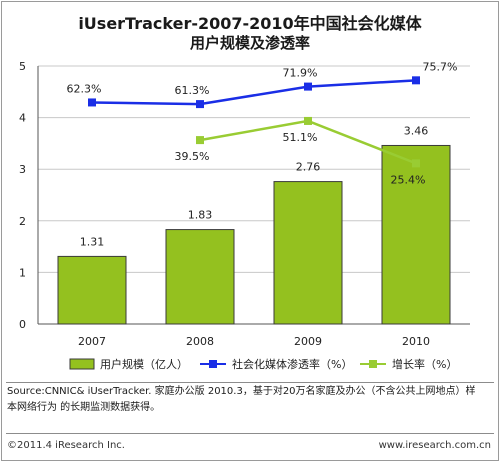  Describe the element at coordinates (416, 341) in the screenshot. I see `x-tick-label: 2010` at that location.